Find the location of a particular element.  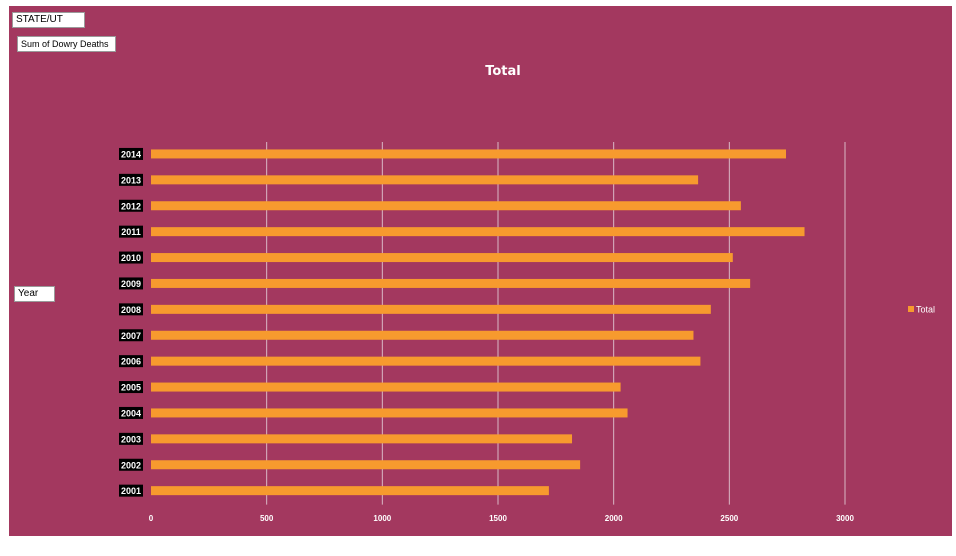

legend: Total is located at coordinates (921, 310).